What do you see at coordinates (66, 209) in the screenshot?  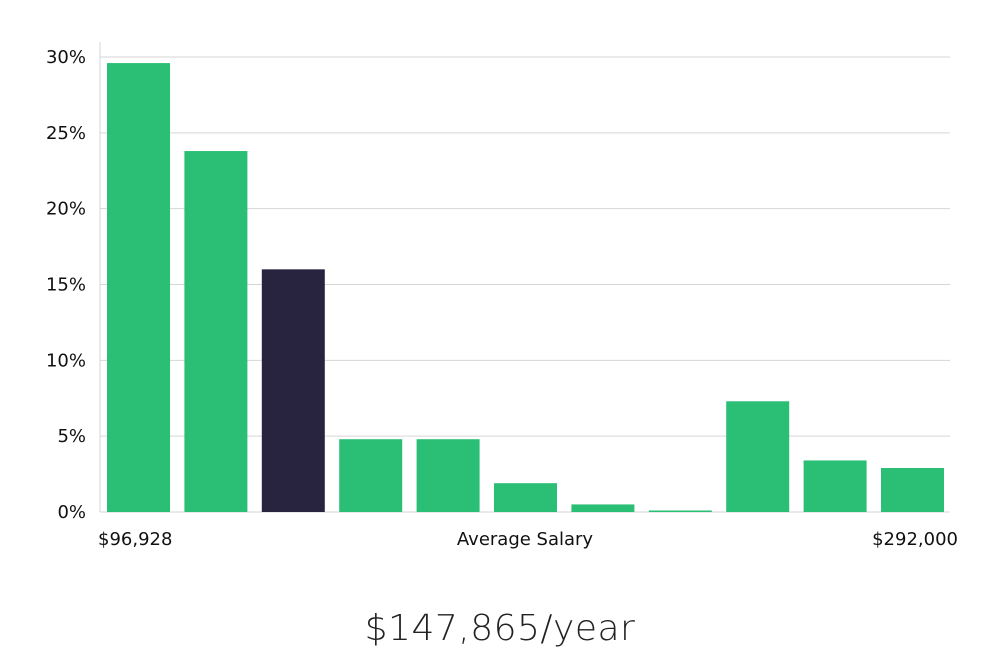 I see `y-tick-label: 20%` at bounding box center [66, 209].